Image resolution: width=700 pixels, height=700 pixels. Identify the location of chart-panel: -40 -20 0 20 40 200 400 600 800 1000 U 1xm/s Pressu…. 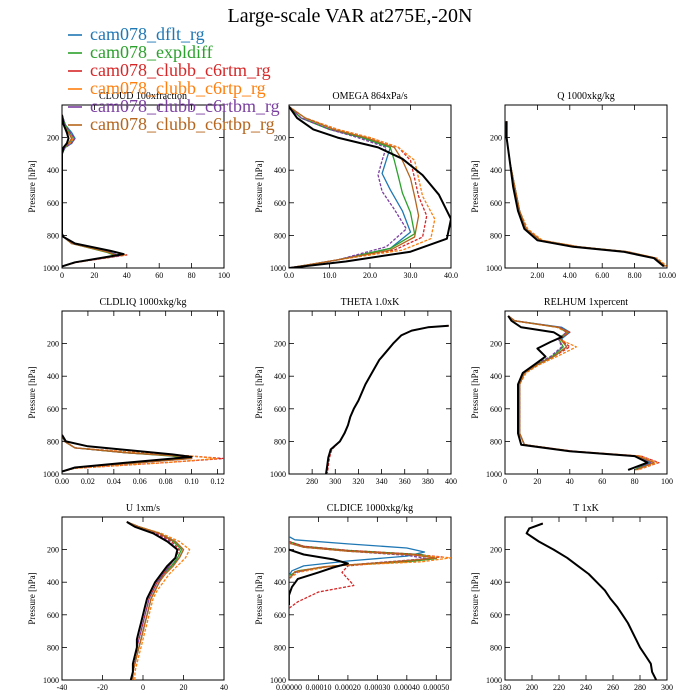
(127, 597).